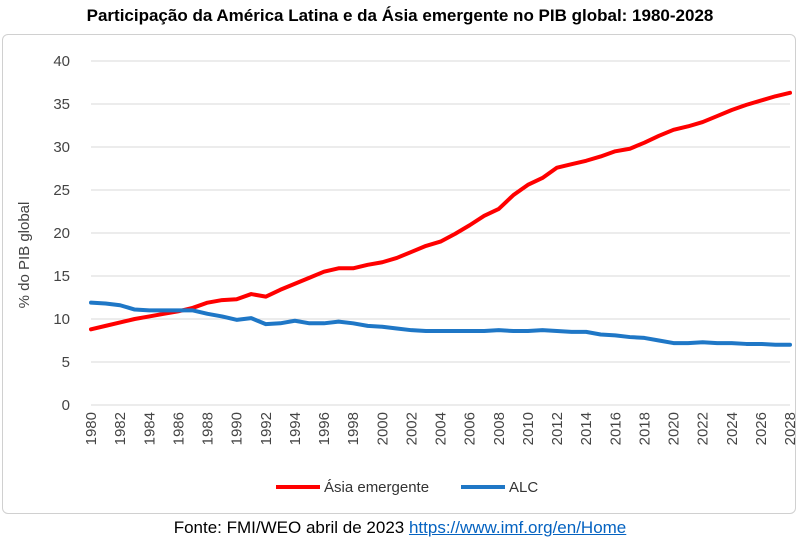 Image resolution: width=800 pixels, height=550 pixels. I want to click on x-tick-label: 2000, so click(382, 428).